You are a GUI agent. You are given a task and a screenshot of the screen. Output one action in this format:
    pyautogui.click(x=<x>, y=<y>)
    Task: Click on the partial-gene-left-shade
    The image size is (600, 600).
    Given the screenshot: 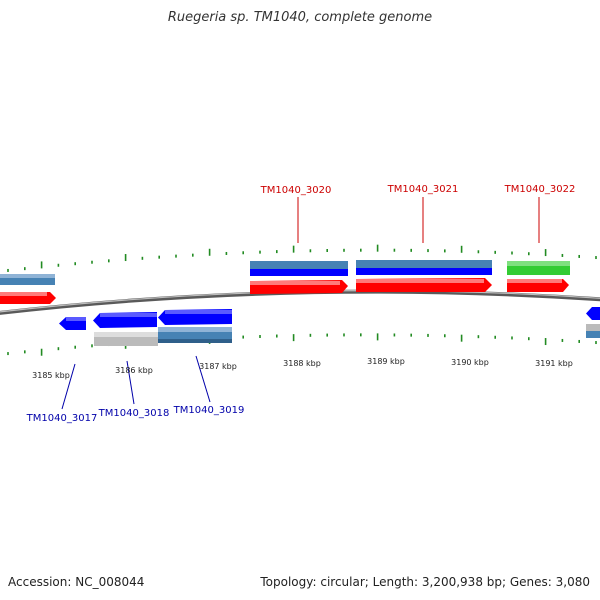 What is the action you would take?
    pyautogui.click(x=27, y=276)
    